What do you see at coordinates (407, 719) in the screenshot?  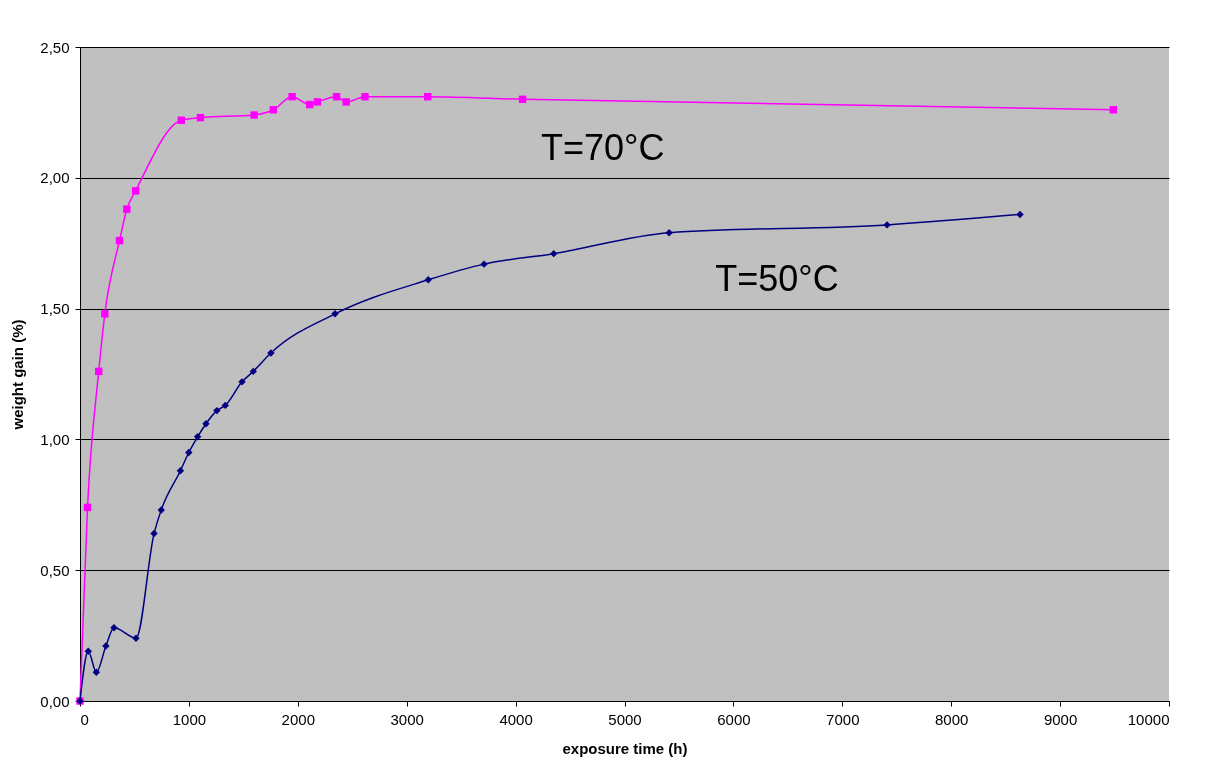 I see `x-tick-label: 3000` at bounding box center [407, 719].